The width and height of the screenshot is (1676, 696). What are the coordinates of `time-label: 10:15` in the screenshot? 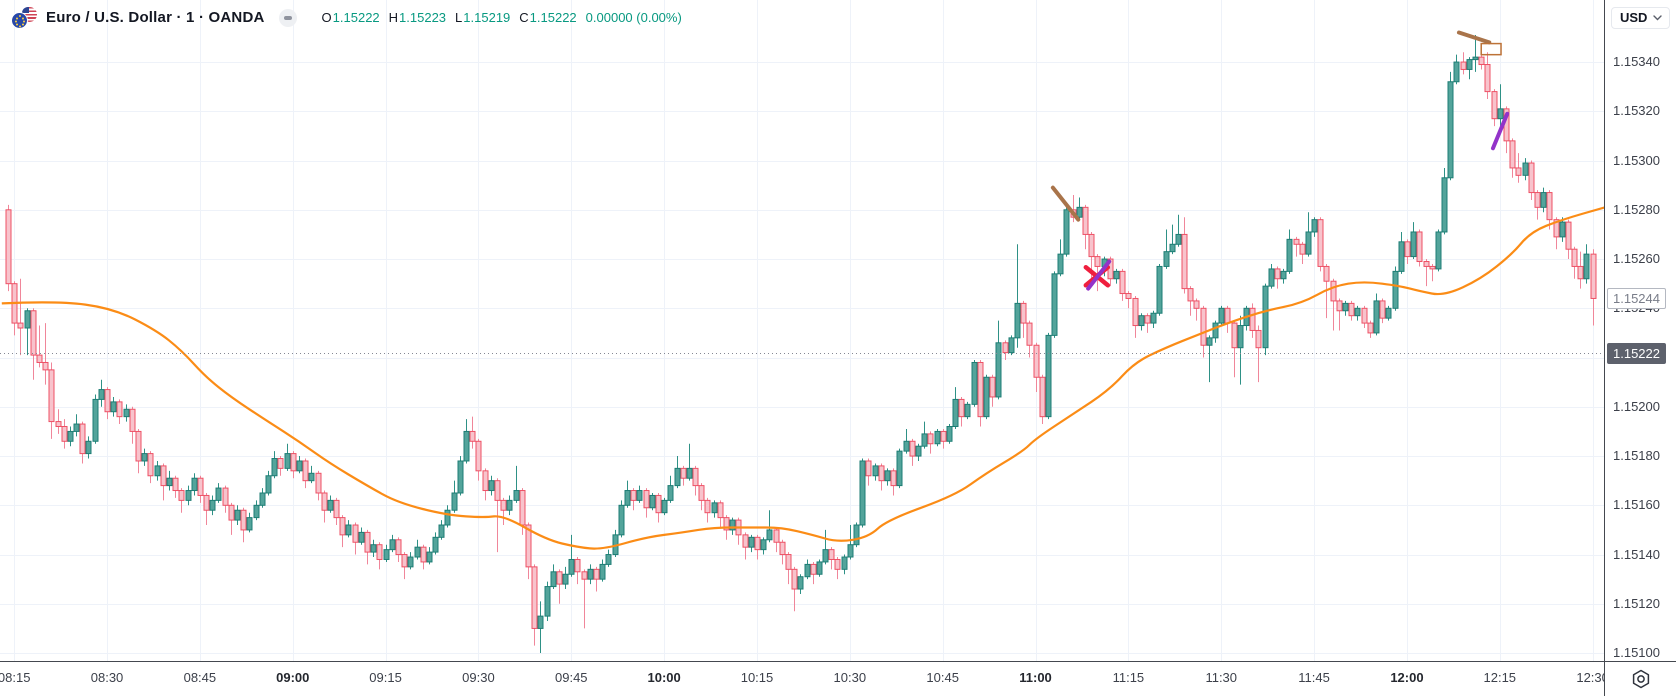 It's located at (757, 677).